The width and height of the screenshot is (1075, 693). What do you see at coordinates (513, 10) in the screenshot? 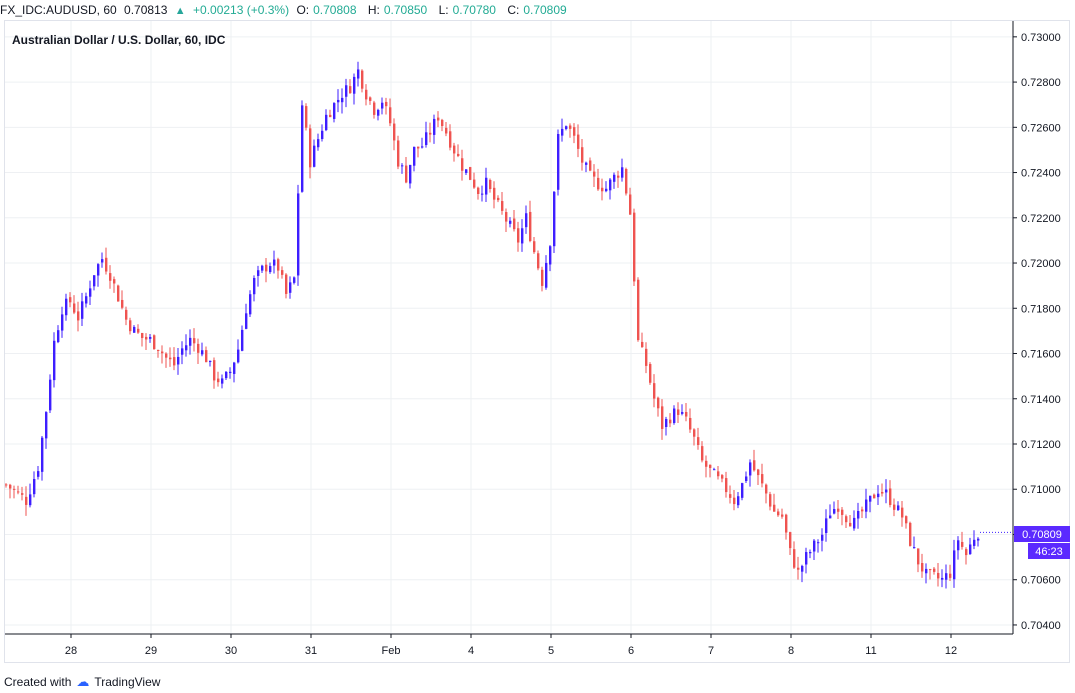
I see `close-label: C:` at bounding box center [513, 10].